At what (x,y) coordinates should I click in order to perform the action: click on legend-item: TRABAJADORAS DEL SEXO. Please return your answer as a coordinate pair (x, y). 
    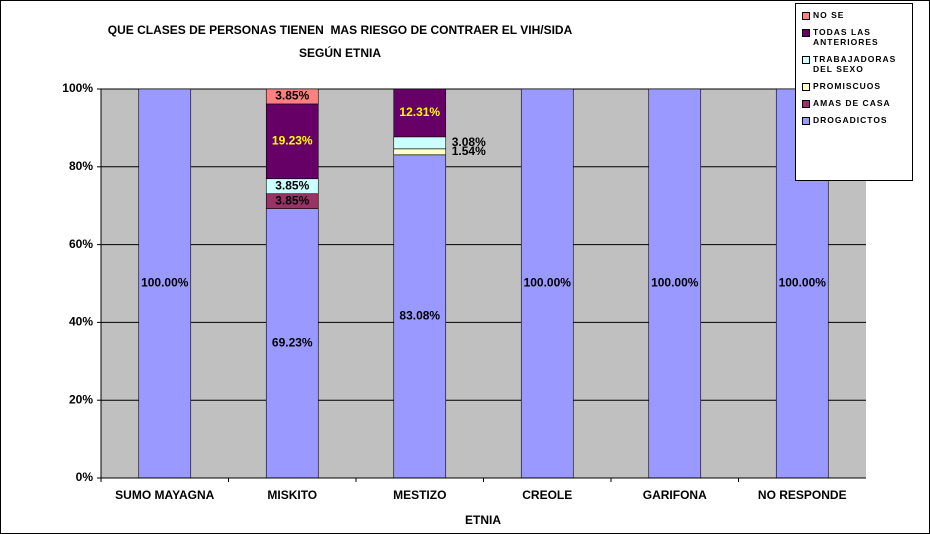
    Looking at the image, I should click on (855, 64).